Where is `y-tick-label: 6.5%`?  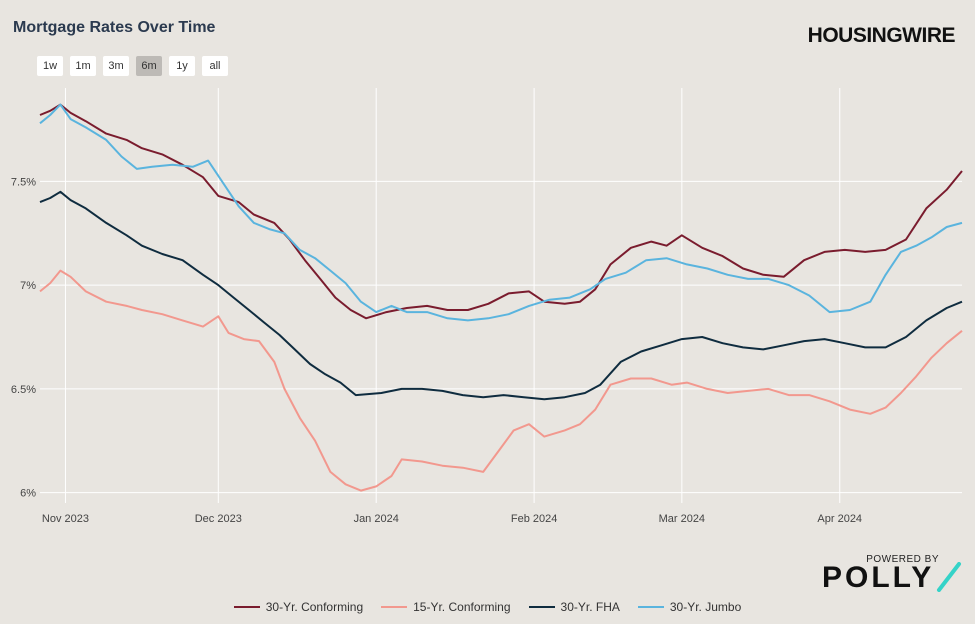
y-tick-label: 6.5% is located at coordinates (23, 390).